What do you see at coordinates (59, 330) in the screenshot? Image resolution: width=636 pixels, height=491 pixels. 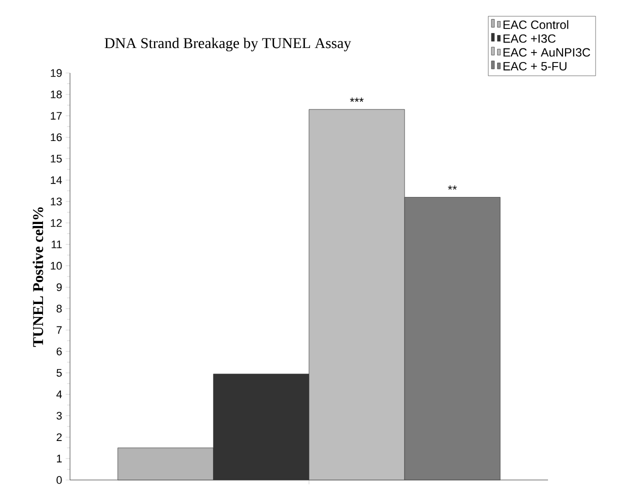 I see `y-tick-label: 7` at bounding box center [59, 330].